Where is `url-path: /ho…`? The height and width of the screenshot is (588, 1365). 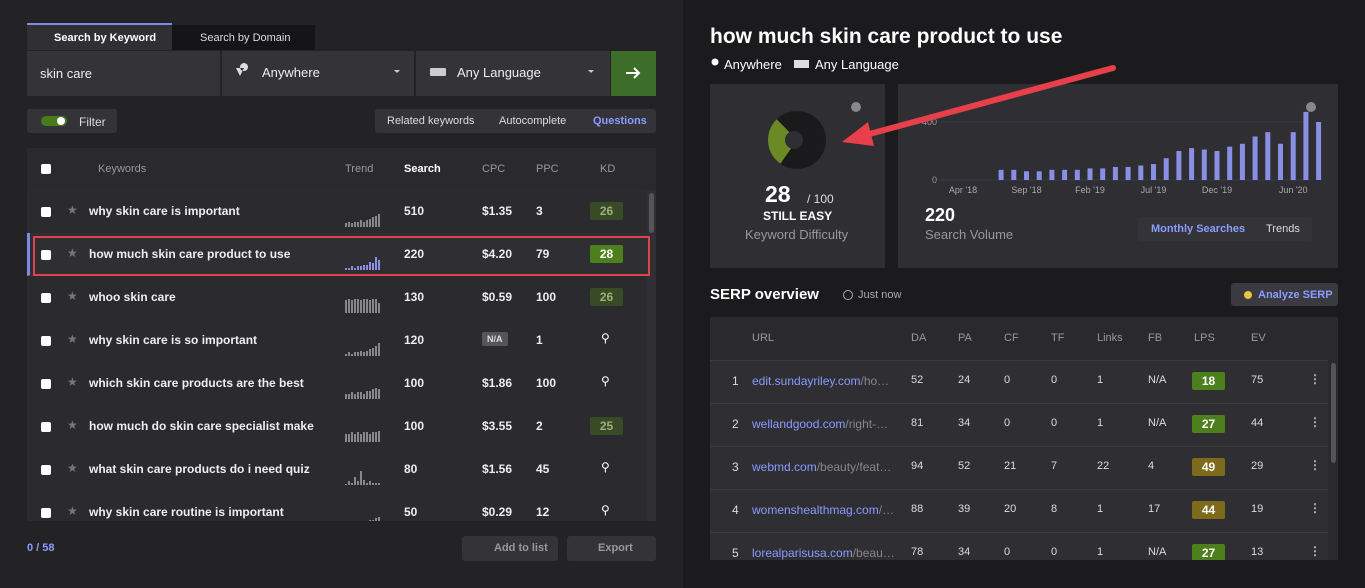 url-path: /ho… is located at coordinates (875, 381).